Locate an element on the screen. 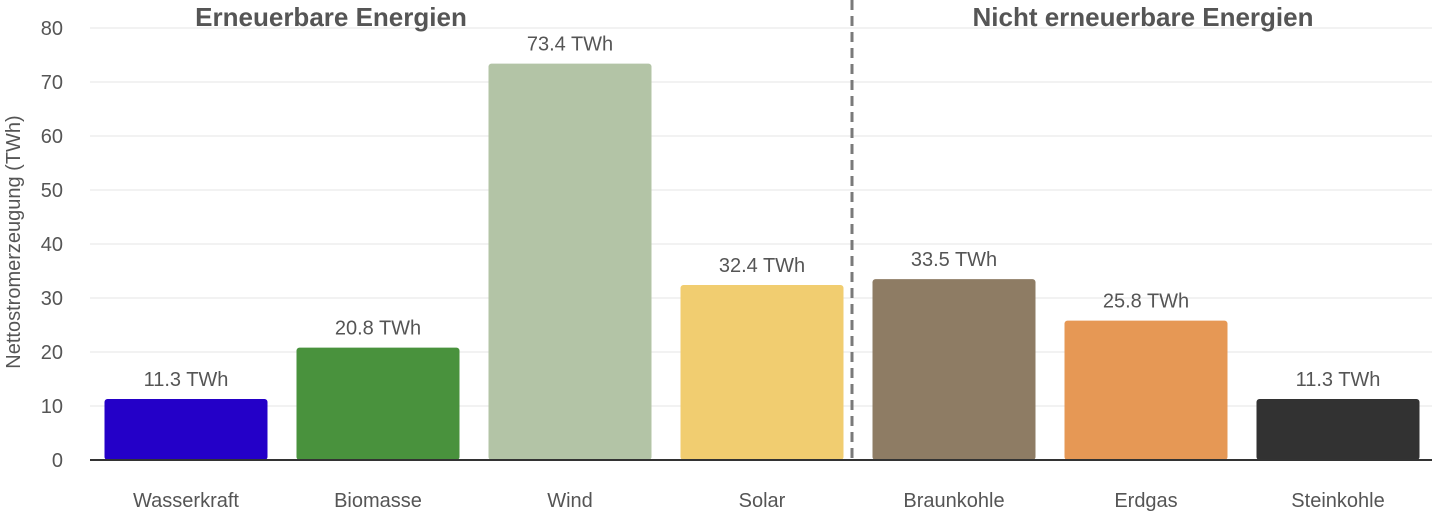  x-tick-label: Braunkohle is located at coordinates (953, 501).